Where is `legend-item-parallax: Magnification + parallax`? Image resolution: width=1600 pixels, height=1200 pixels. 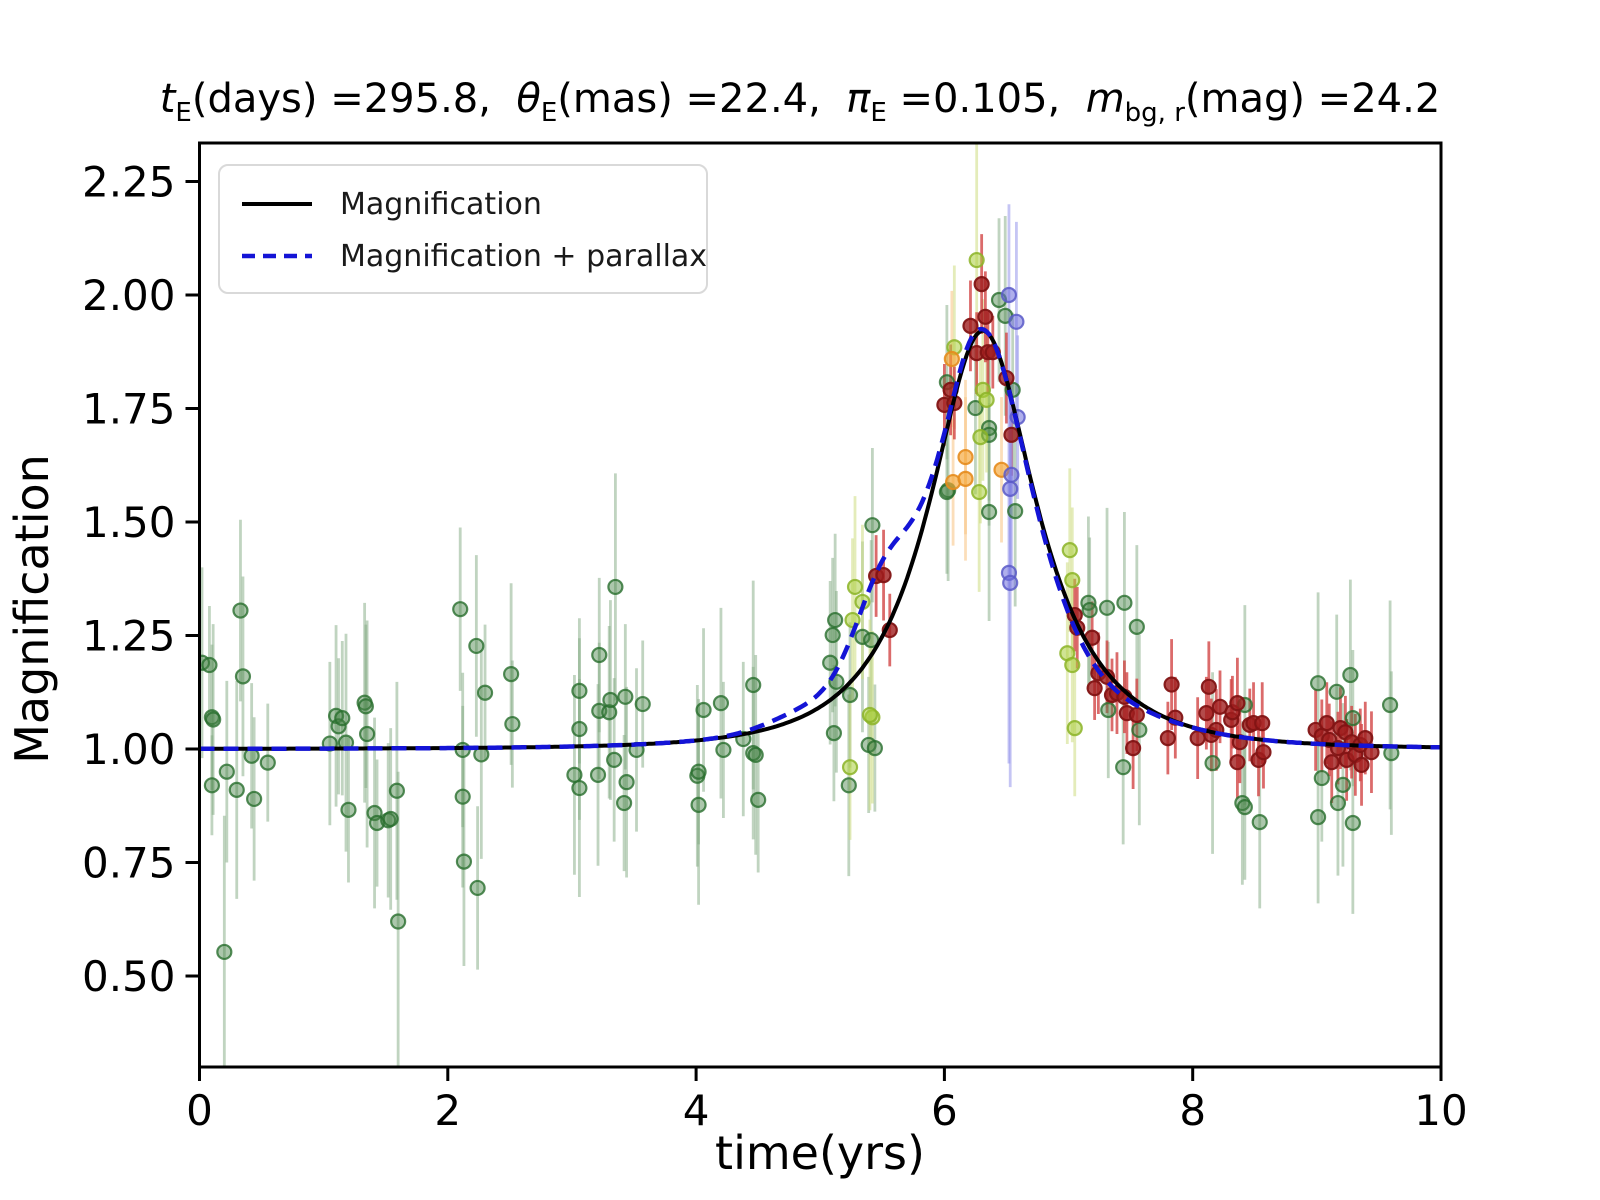 legend-item-parallax: Magnification + parallax is located at coordinates (474, 256).